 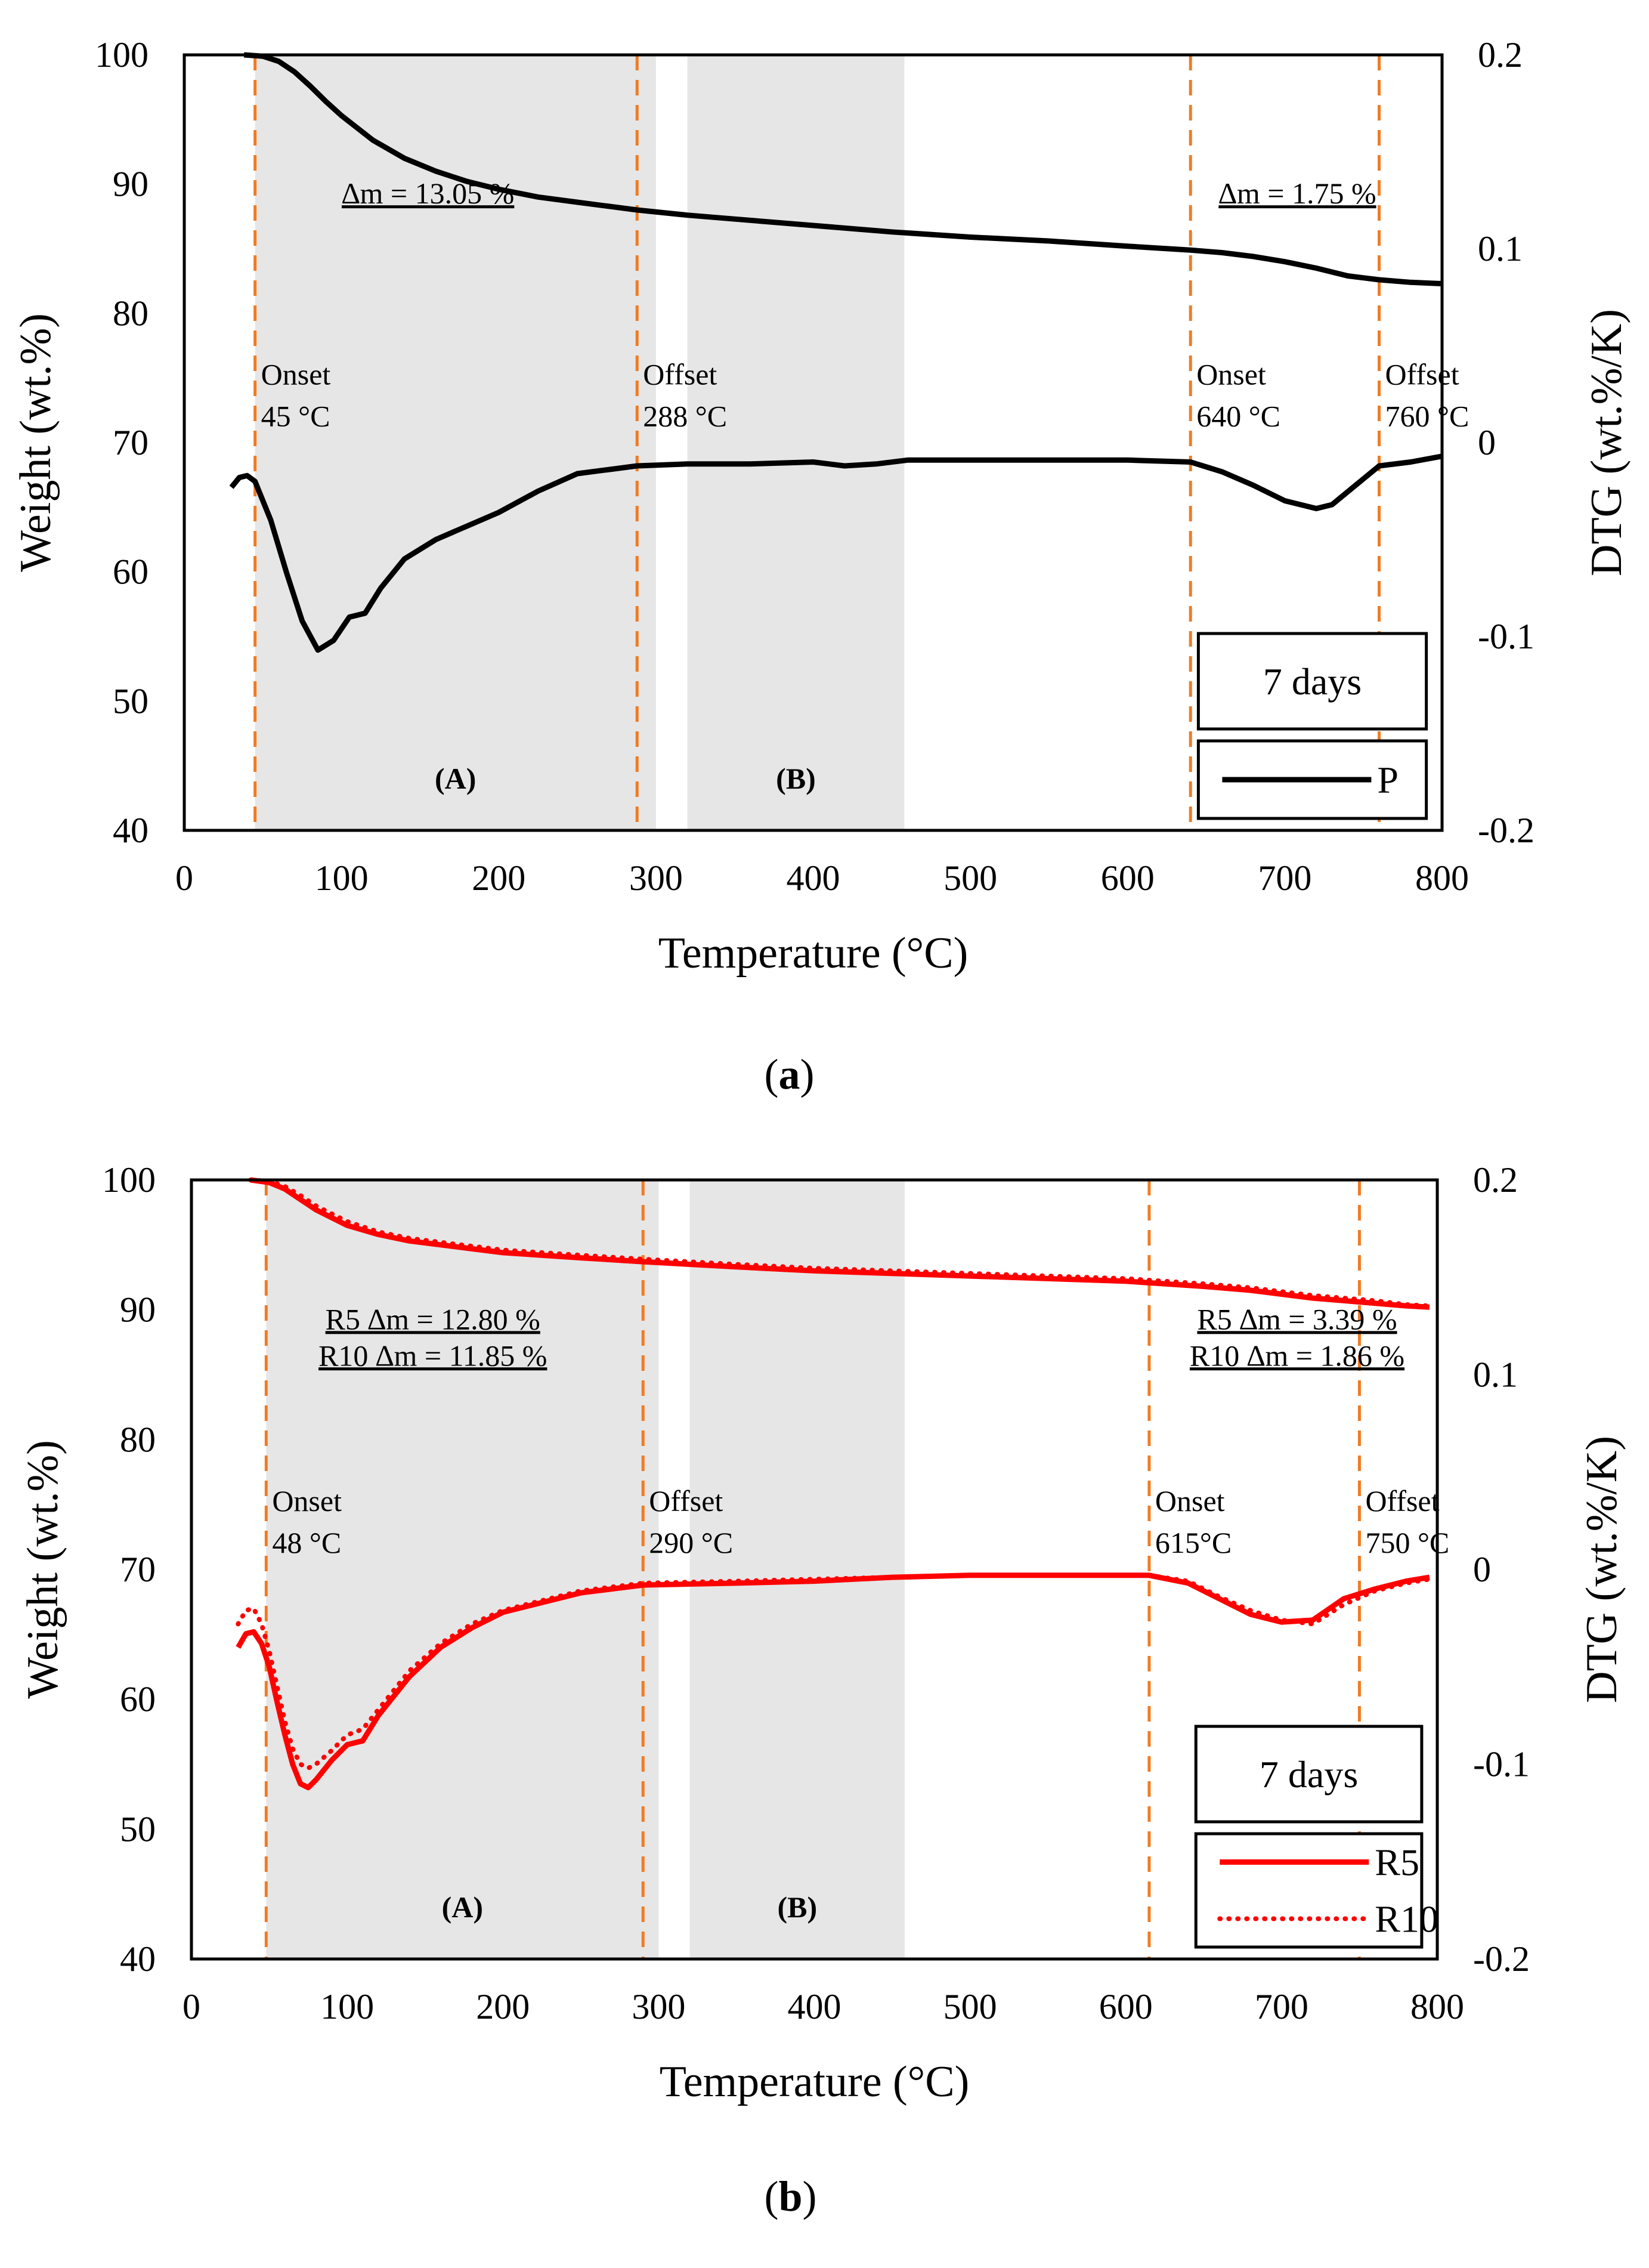 What do you see at coordinates (1238, 416) in the screenshot?
I see `marker-label: 640 °C` at bounding box center [1238, 416].